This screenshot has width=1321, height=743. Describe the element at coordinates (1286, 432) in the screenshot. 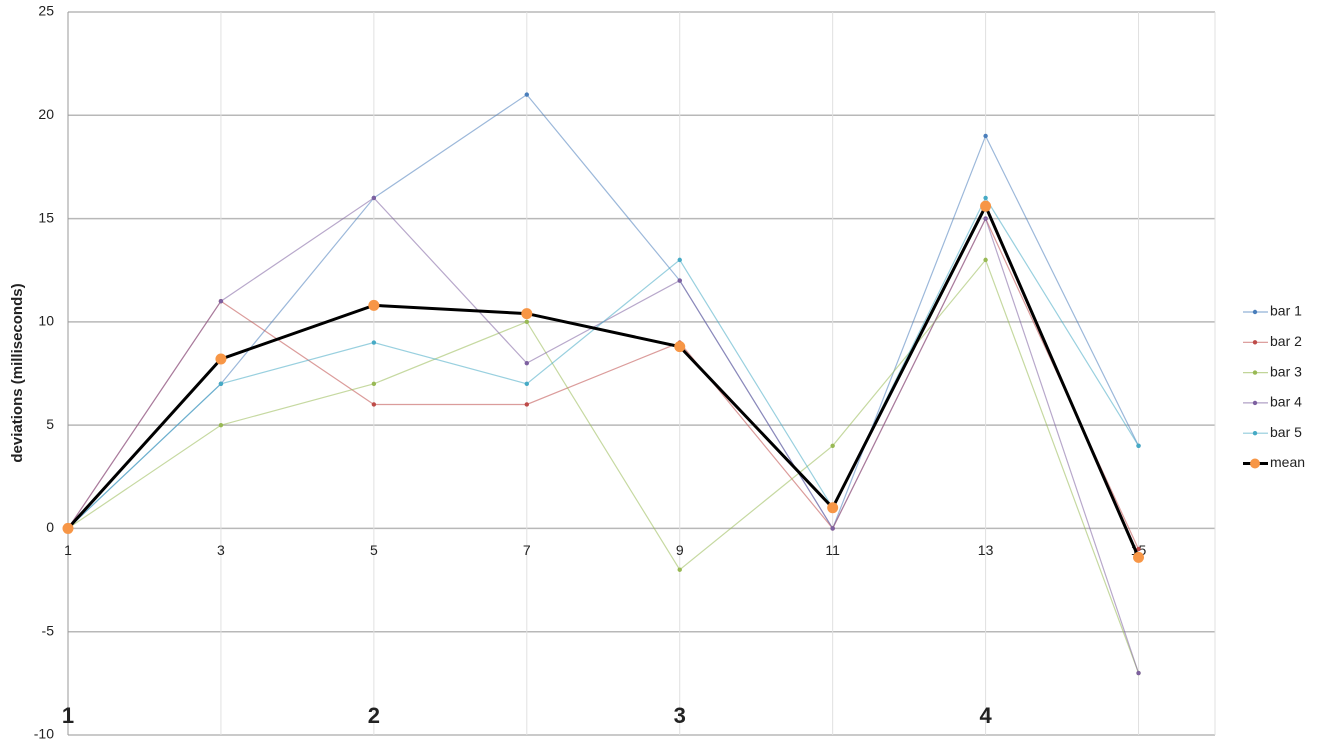

I see `legend-label: bar 5` at that location.